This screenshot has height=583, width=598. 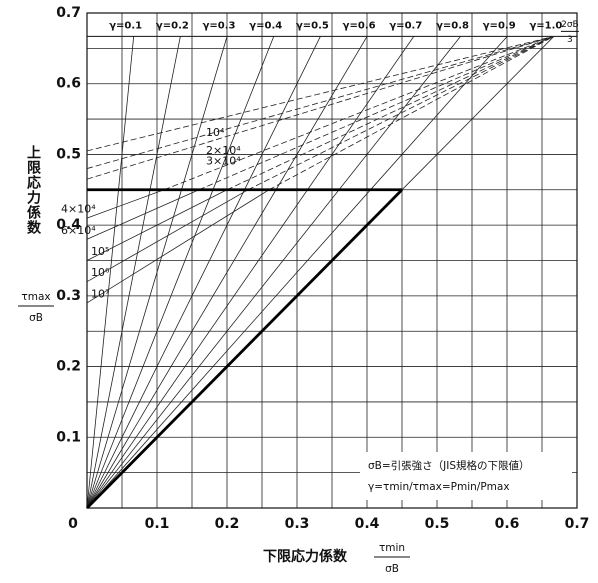 I want to click on y-tick-label: 0.1, so click(x=68, y=437).